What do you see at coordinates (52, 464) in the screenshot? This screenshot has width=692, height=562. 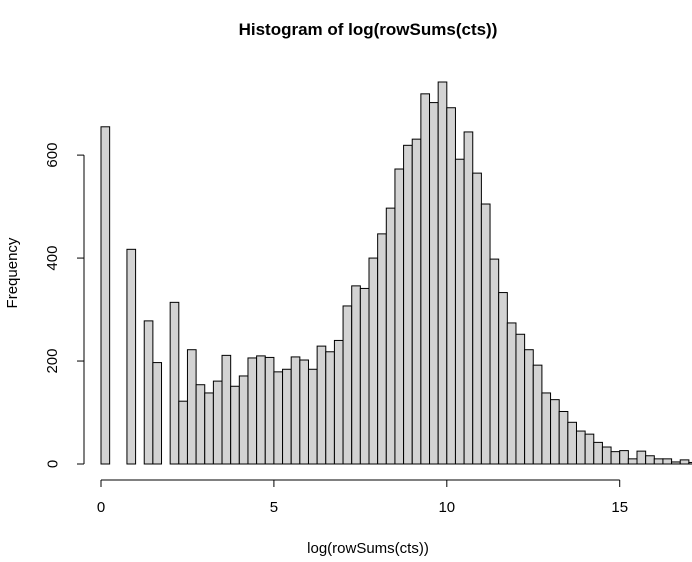 I see `y-tick-label: 0` at bounding box center [52, 464].